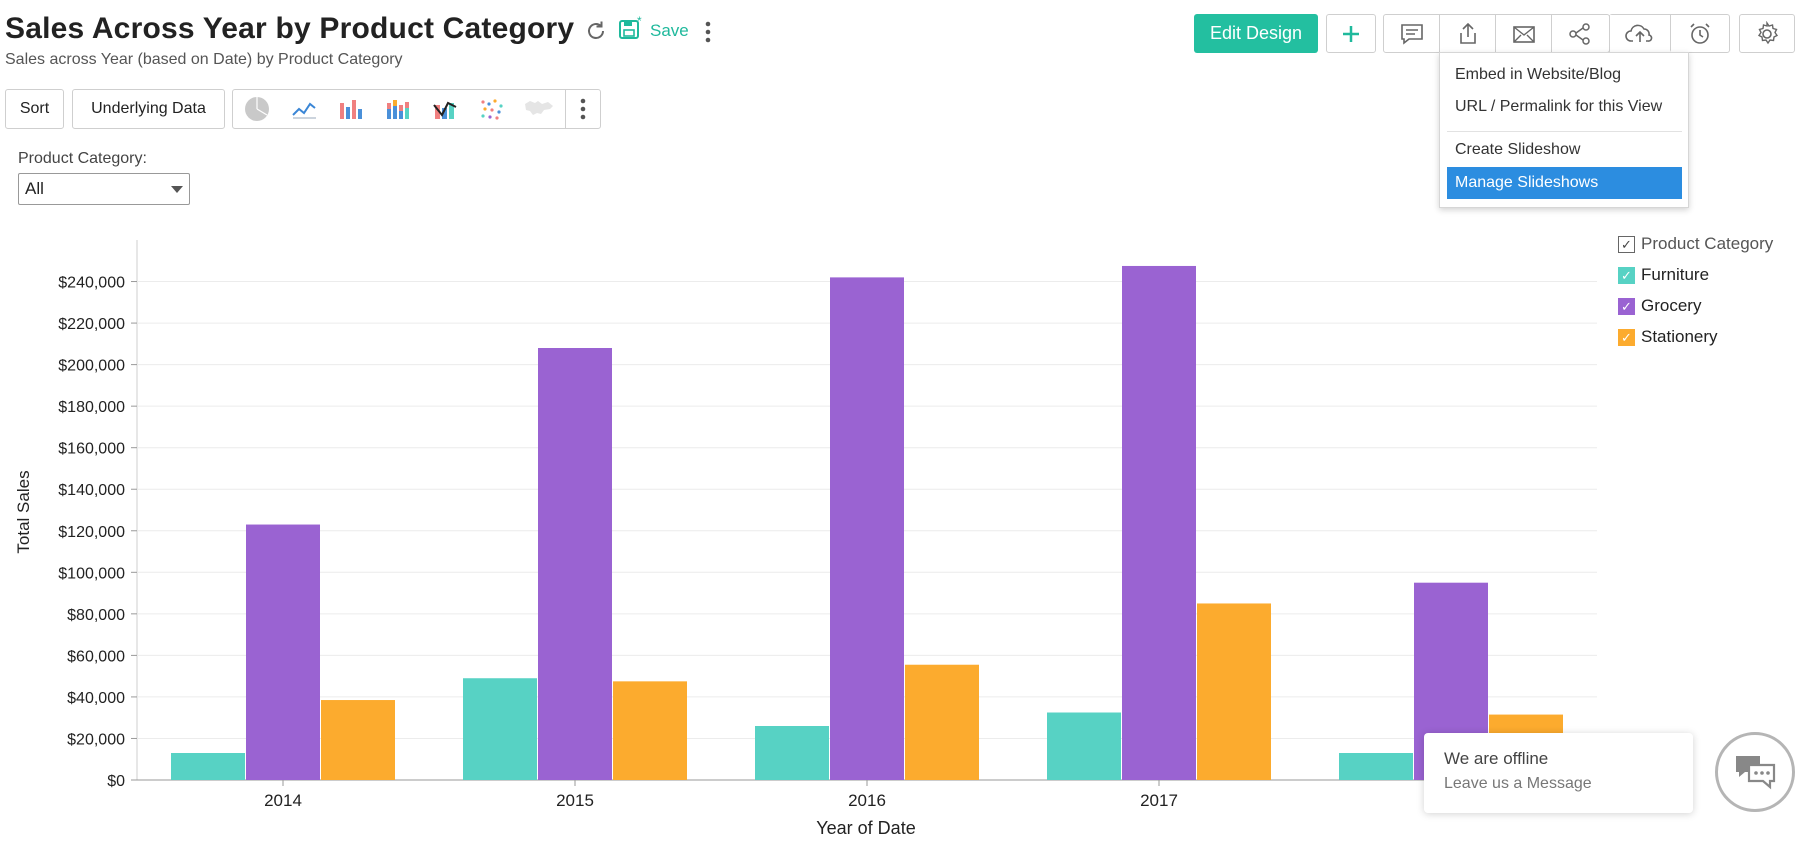 This screenshot has width=1803, height=846. I want to click on y-tick-label: $60,000, so click(96, 656).